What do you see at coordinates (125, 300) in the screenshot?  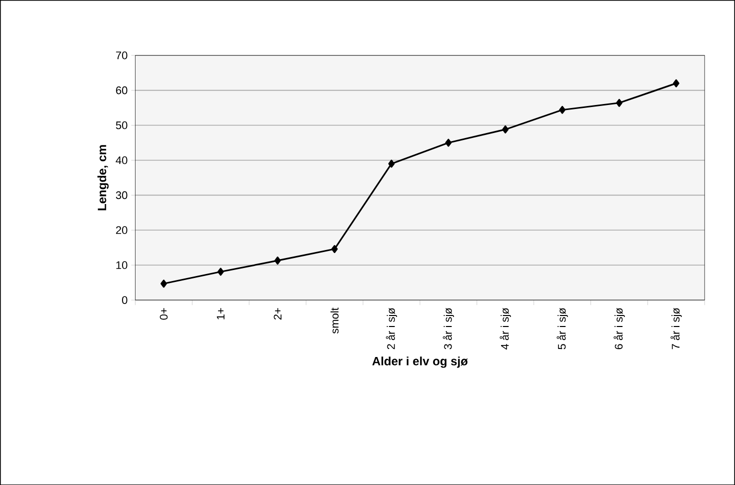 I see `y-tick-label: 0` at bounding box center [125, 300].